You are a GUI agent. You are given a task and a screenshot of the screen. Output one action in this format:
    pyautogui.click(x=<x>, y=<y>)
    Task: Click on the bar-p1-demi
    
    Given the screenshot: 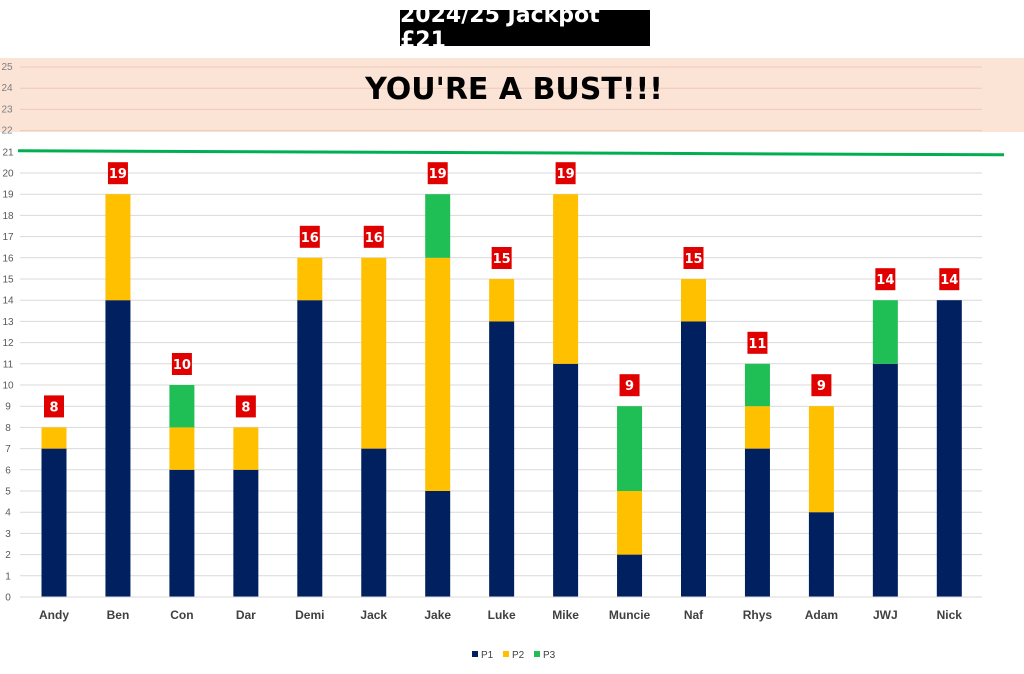 What is the action you would take?
    pyautogui.click(x=310, y=448)
    